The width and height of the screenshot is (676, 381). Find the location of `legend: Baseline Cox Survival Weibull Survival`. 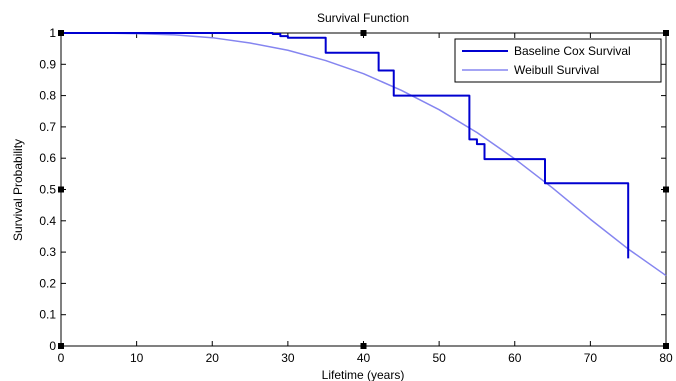

legend: Baseline Cox Survival Weibull Survival is located at coordinates (558, 60).